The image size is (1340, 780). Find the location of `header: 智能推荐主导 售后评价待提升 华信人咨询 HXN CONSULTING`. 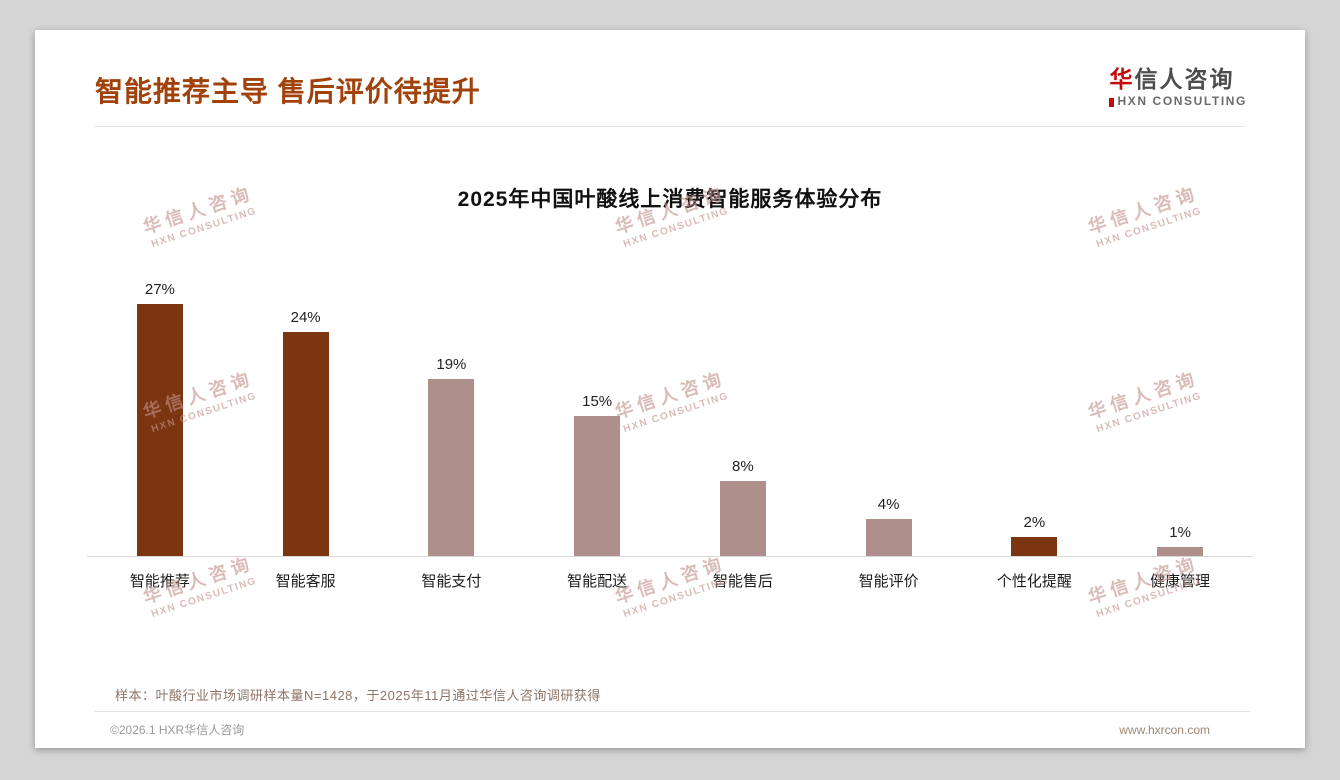

header: 智能推荐主导 售后评价待提升 华信人咨询 HXN CONSULTING is located at coordinates (670, 70).